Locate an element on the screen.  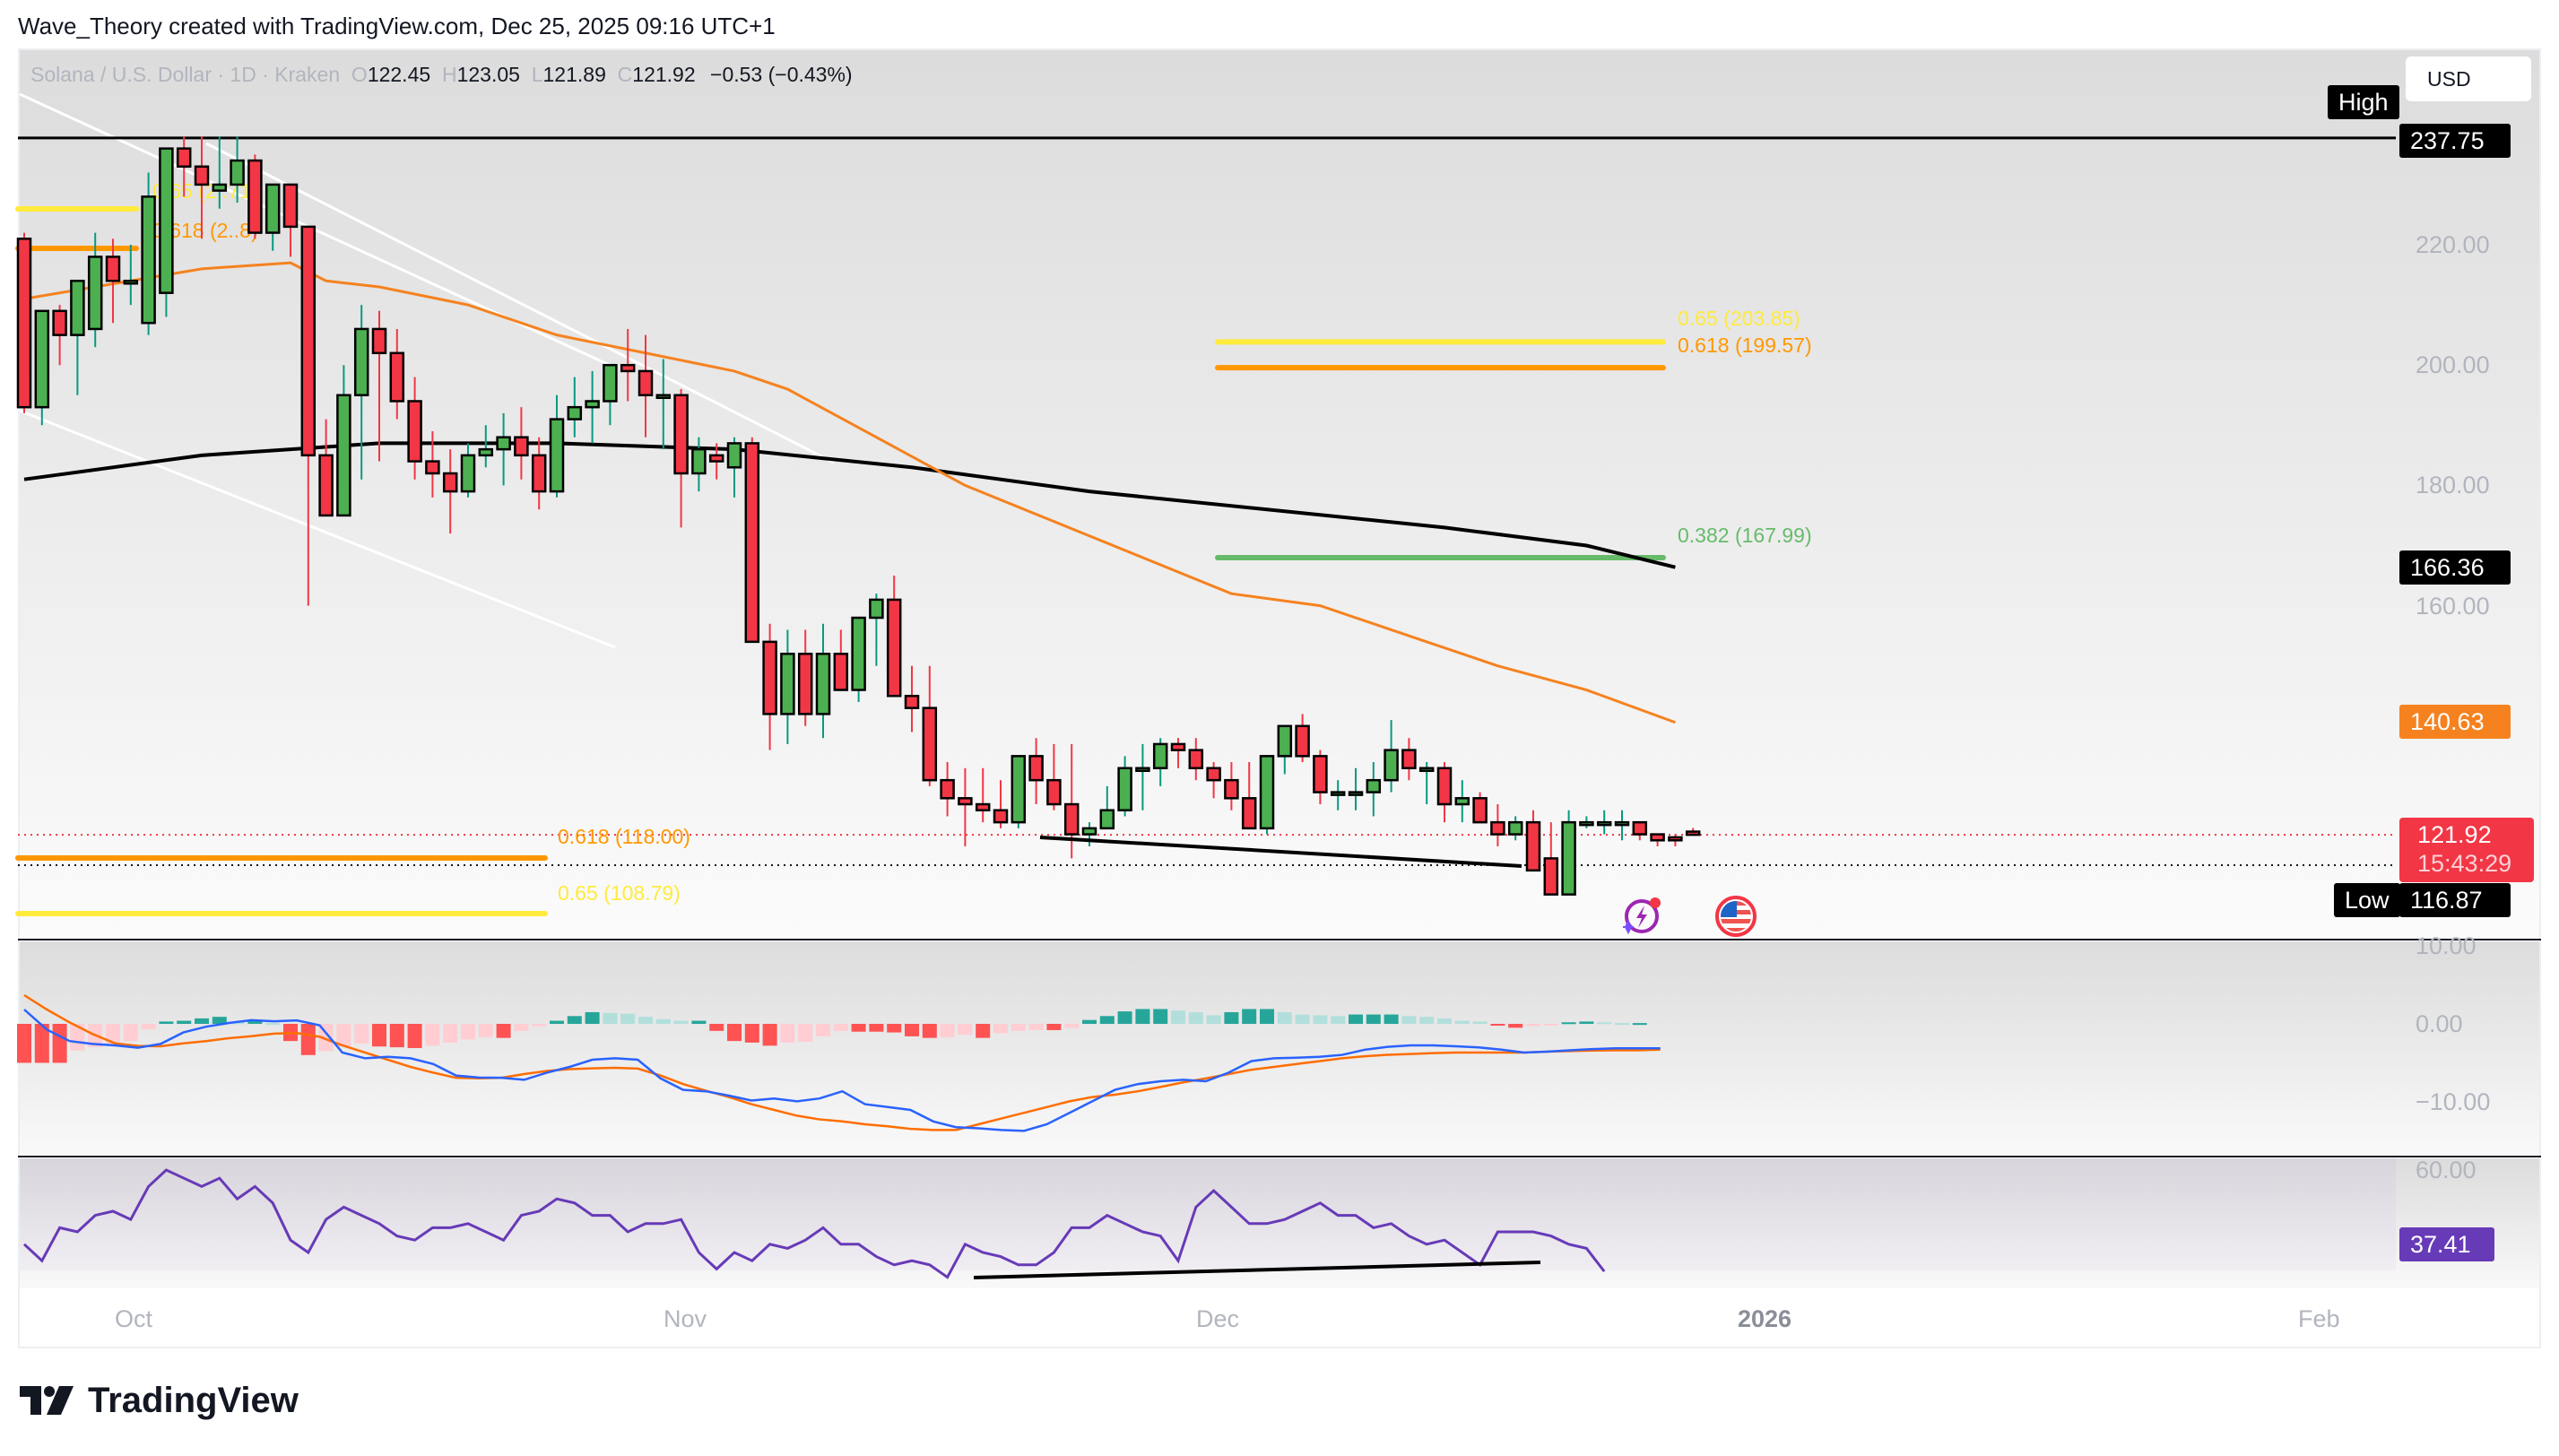
tradingview-logo-icon is located at coordinates (47, 1400).